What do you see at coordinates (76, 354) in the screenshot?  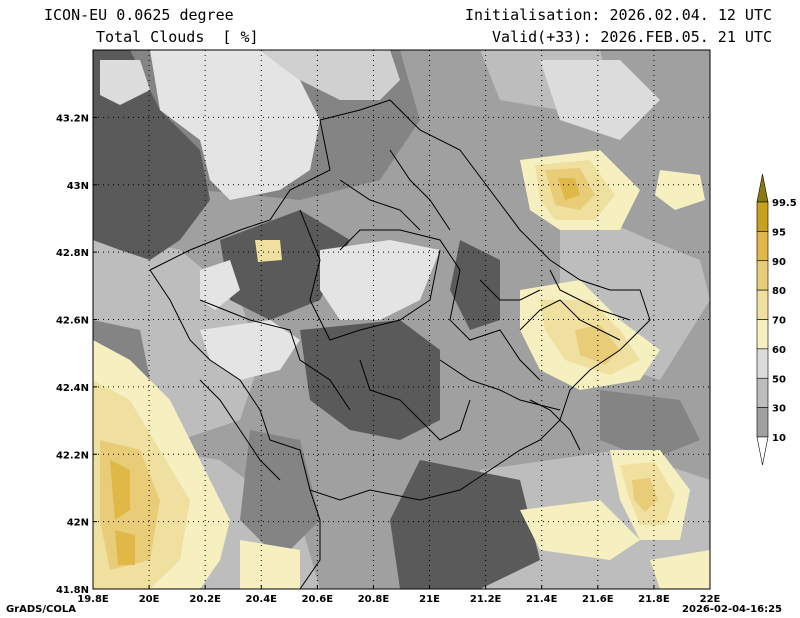 I see `latitude-labels: 43.2N 43N 42.8N 42.6N 42.4N 42.2N 42N 41.8N` at bounding box center [76, 354].